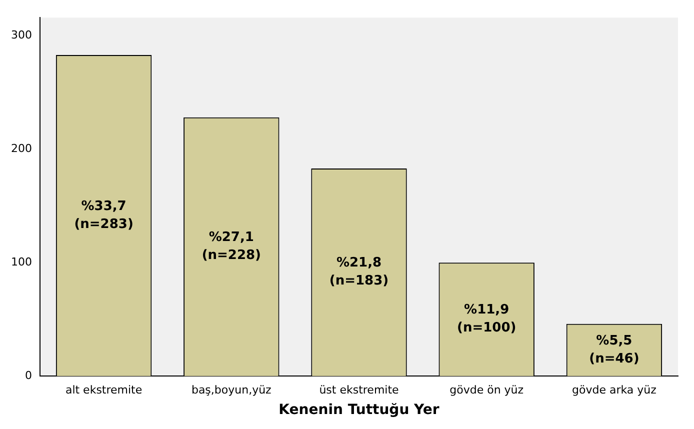 The width and height of the screenshot is (694, 429). What do you see at coordinates (21, 35) in the screenshot?
I see `y-tick-label: 300` at bounding box center [21, 35].